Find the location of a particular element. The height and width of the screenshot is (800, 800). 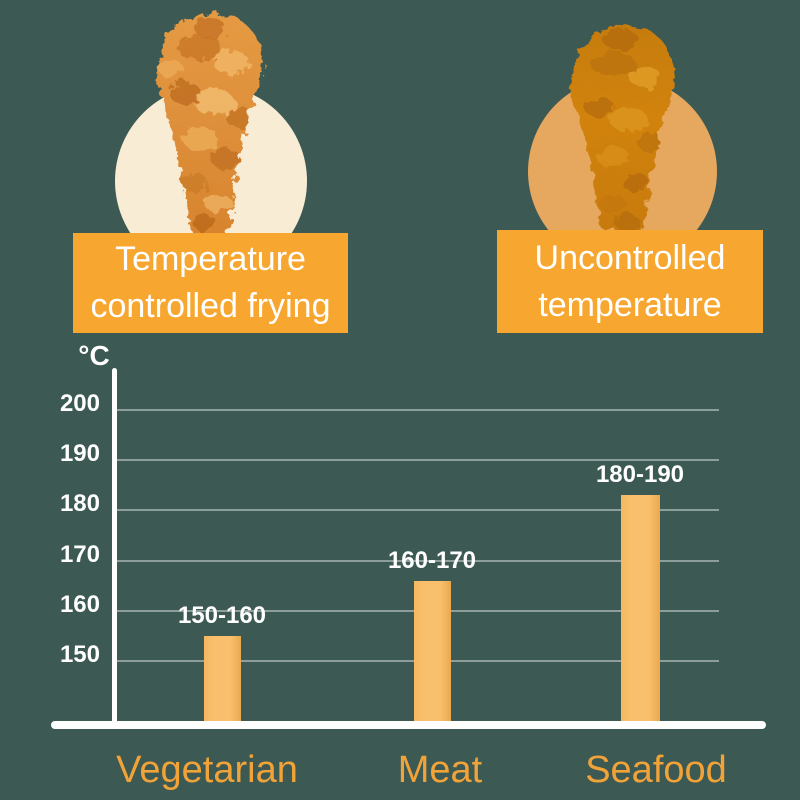

bar-seafood is located at coordinates (640, 608).